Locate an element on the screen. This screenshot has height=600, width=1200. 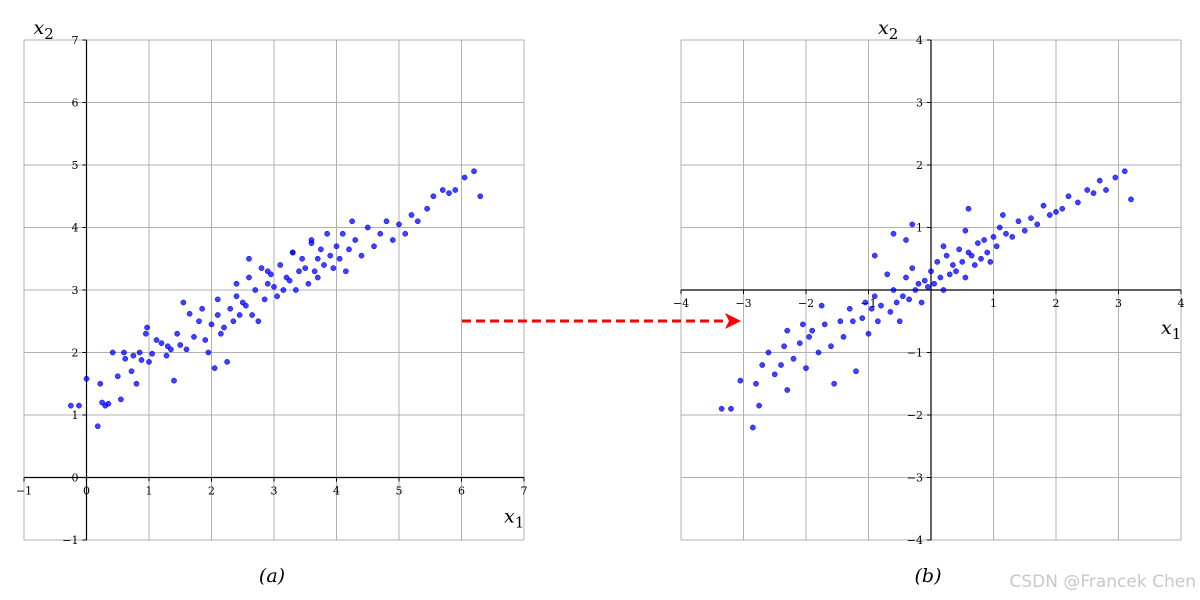
y-tick-label: 4 is located at coordinates (75, 228).